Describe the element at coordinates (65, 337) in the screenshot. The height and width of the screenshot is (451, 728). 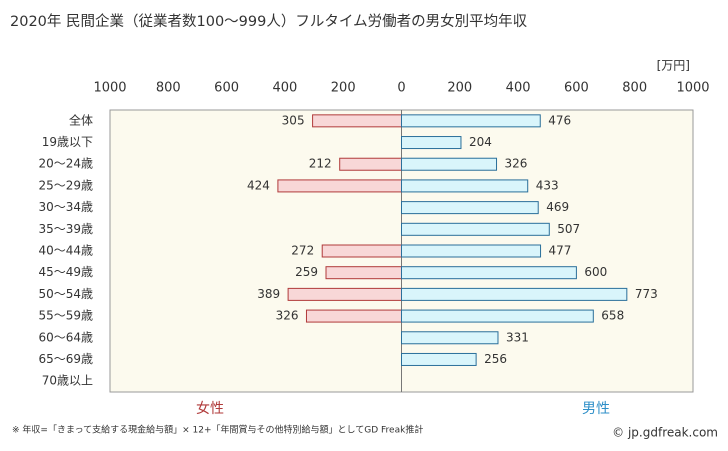
I see `y-tick-label: 60〜64歳` at that location.